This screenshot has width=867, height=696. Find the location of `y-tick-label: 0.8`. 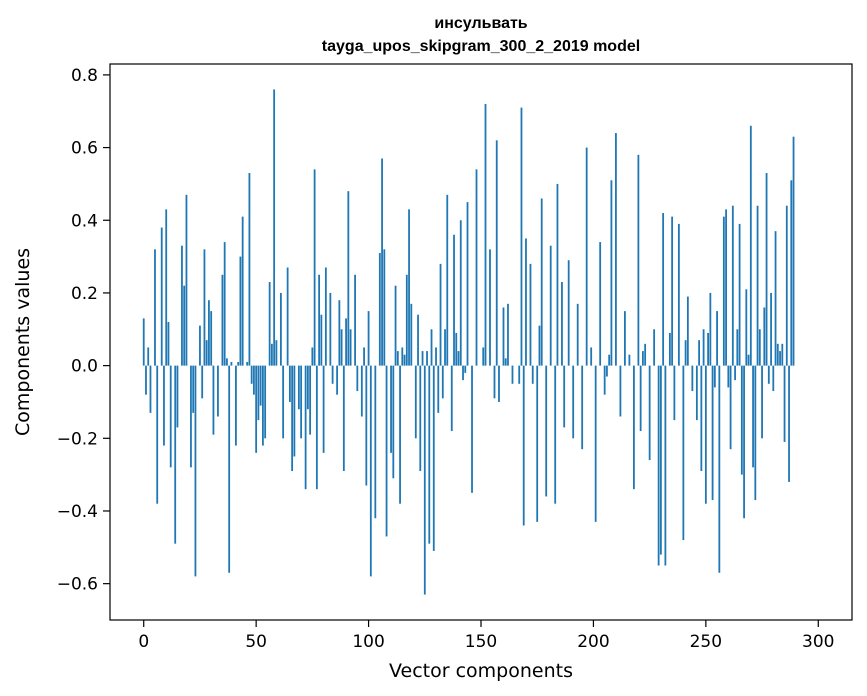

y-tick-label: 0.8 is located at coordinates (84, 76).